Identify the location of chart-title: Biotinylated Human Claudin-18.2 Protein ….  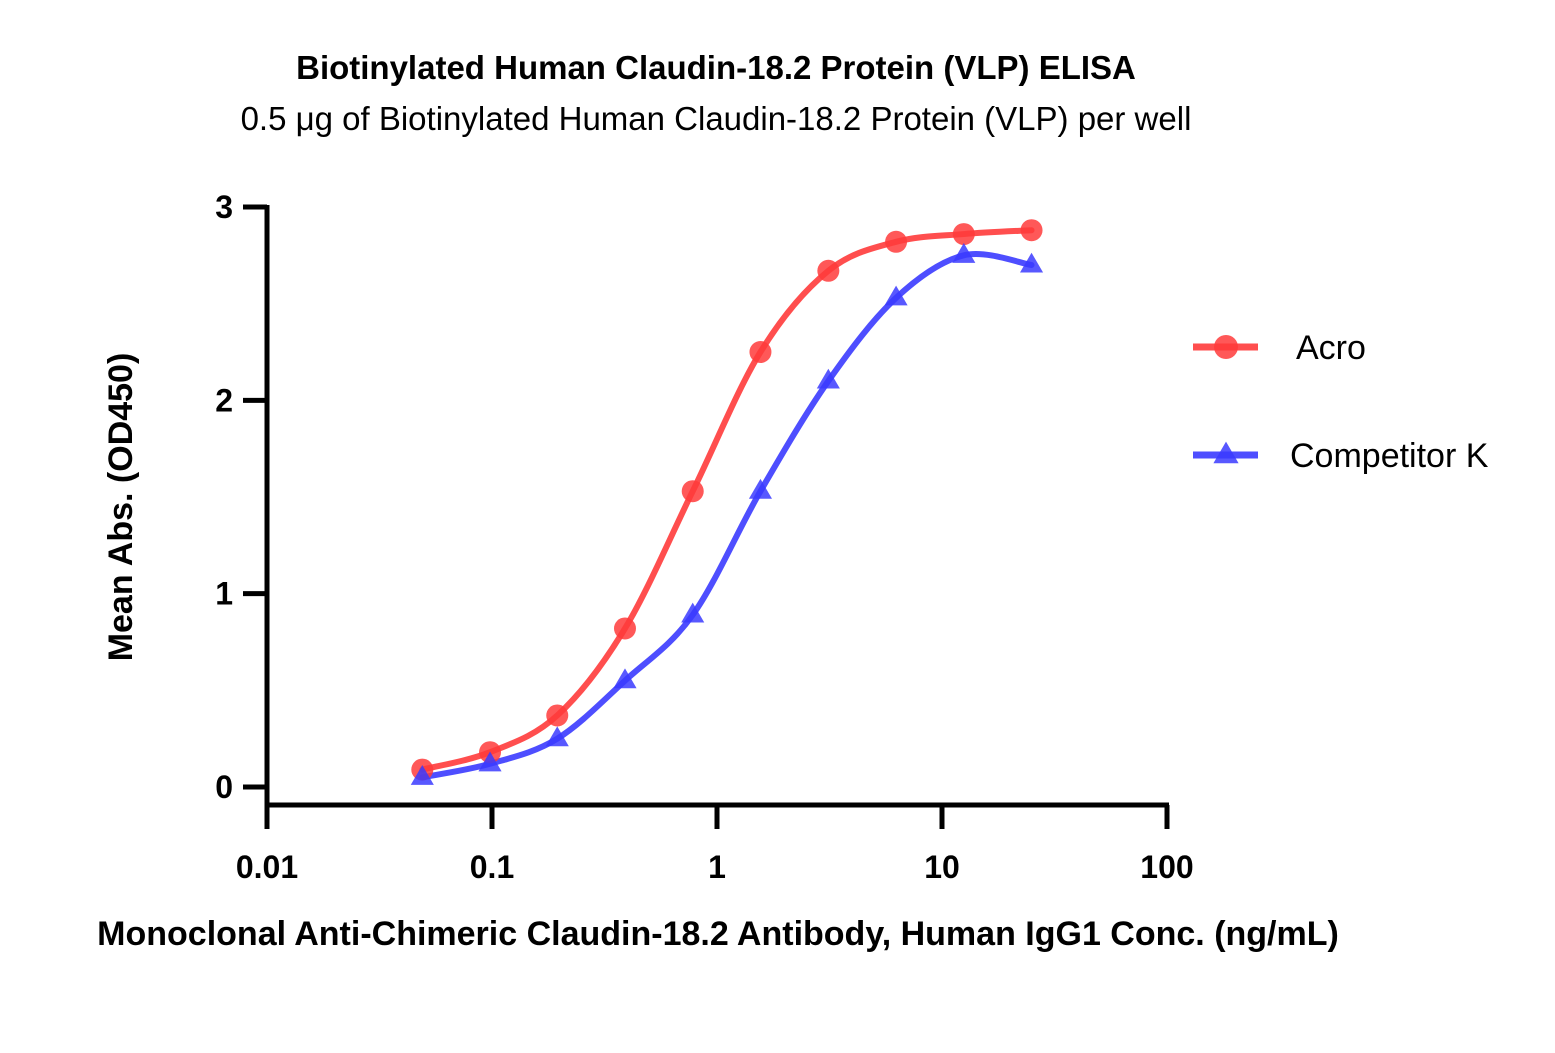
(716, 67).